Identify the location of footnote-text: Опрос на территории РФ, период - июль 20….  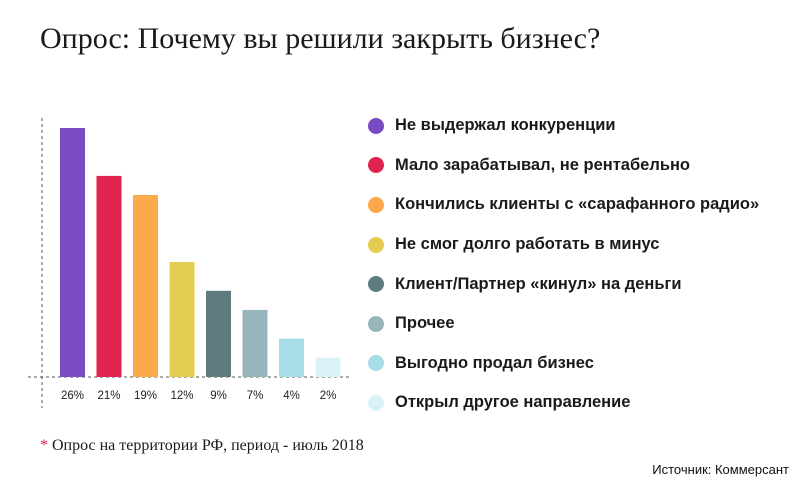
(206, 445).